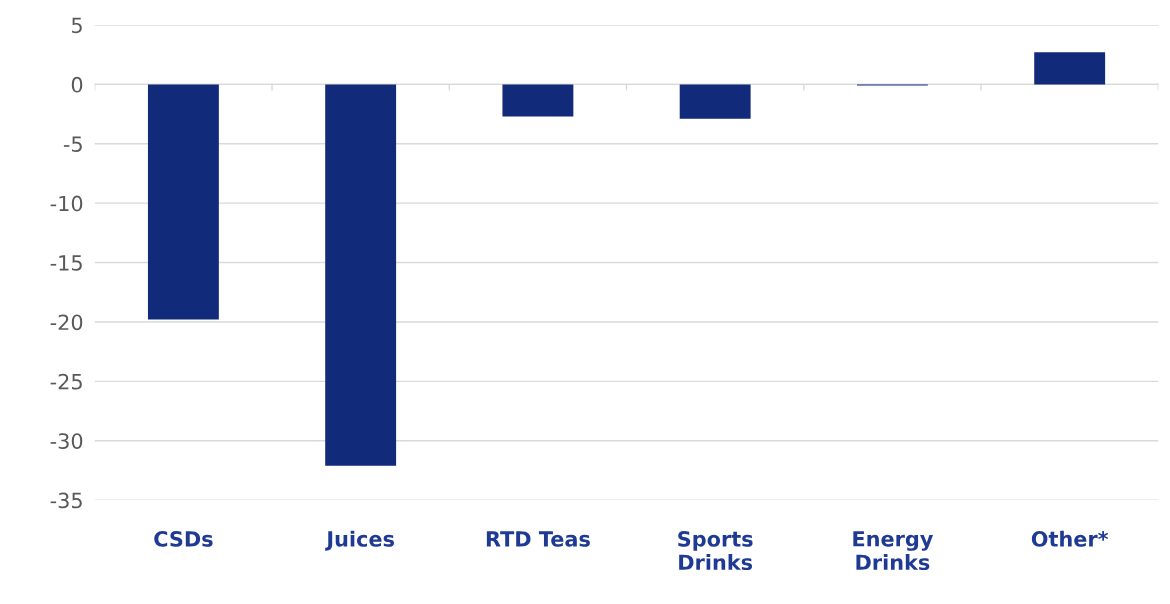  I want to click on x-tick-label: Energy Drinks, so click(893, 551).